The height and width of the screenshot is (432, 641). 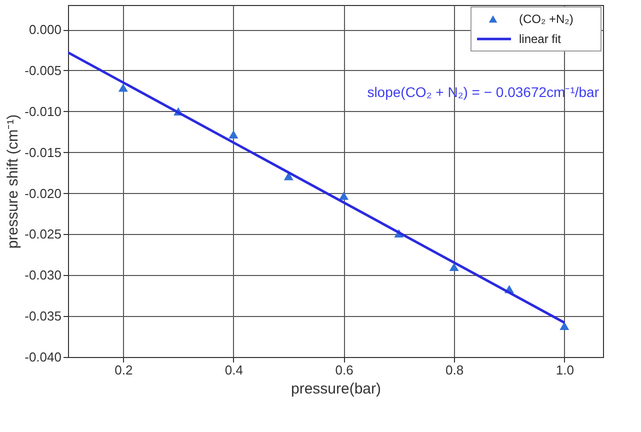 I want to click on y-tick-label: -0.025, so click(x=43, y=234).